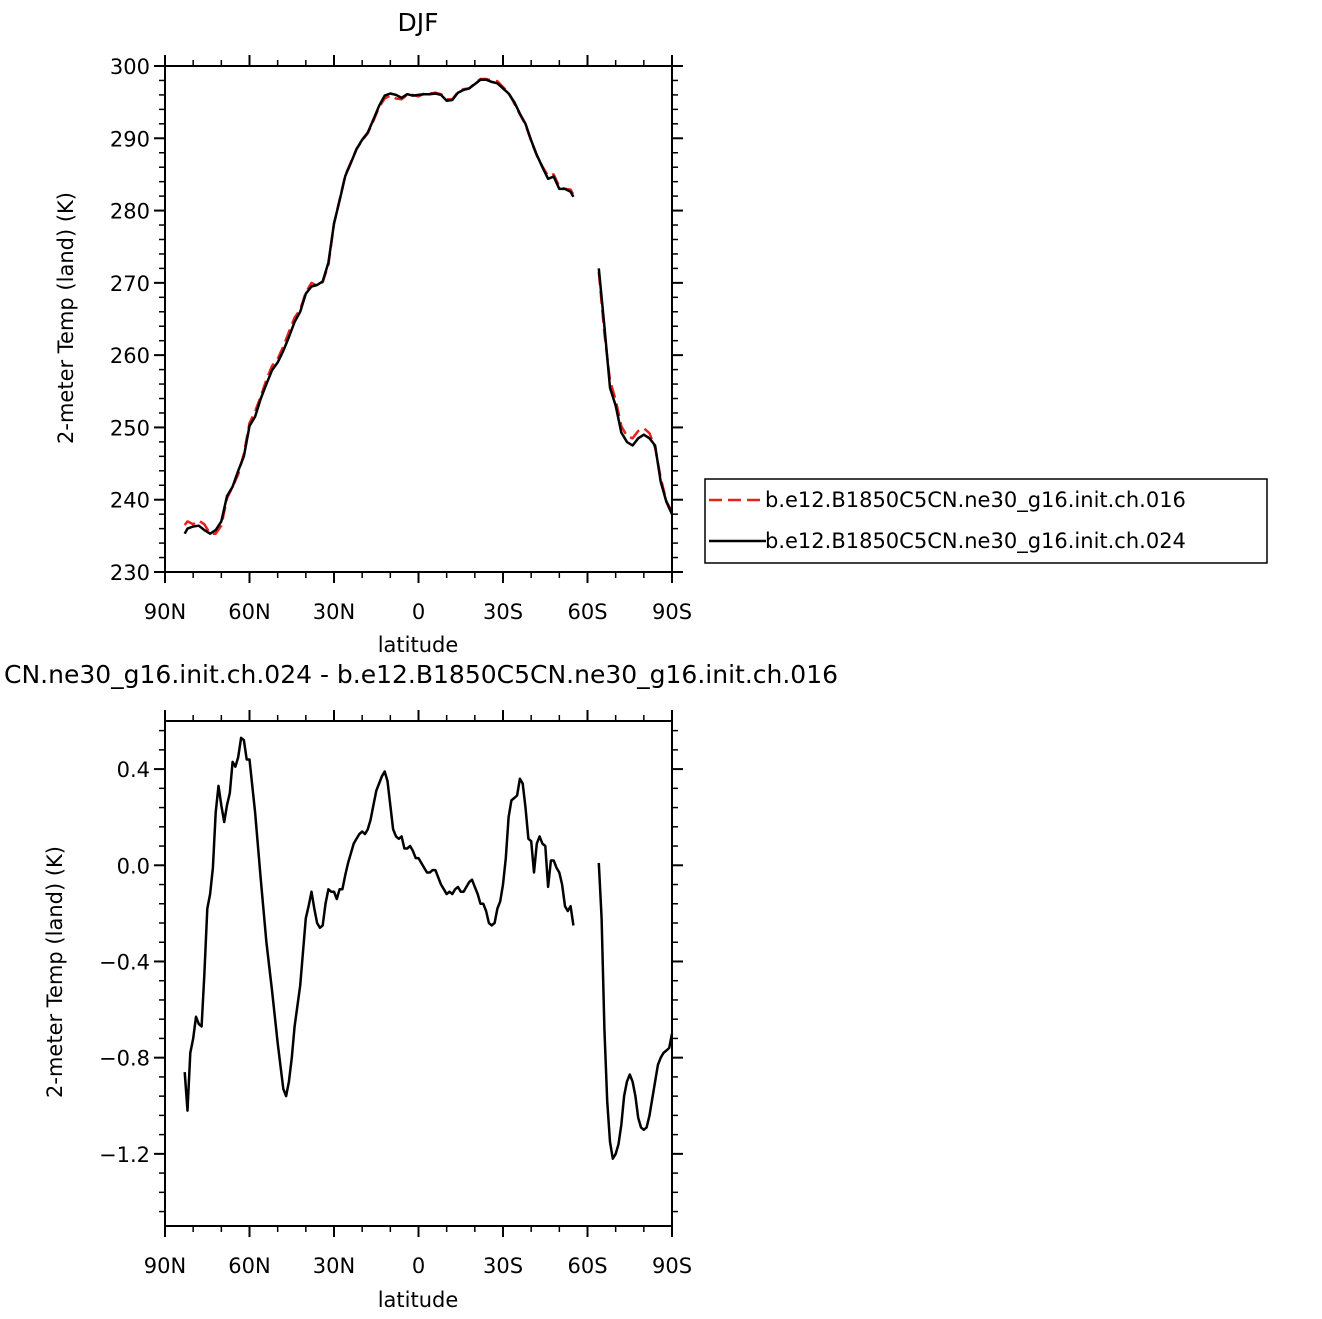  What do you see at coordinates (418, 1300) in the screenshot?
I see `bottom-chart-xlabel: latitude` at bounding box center [418, 1300].